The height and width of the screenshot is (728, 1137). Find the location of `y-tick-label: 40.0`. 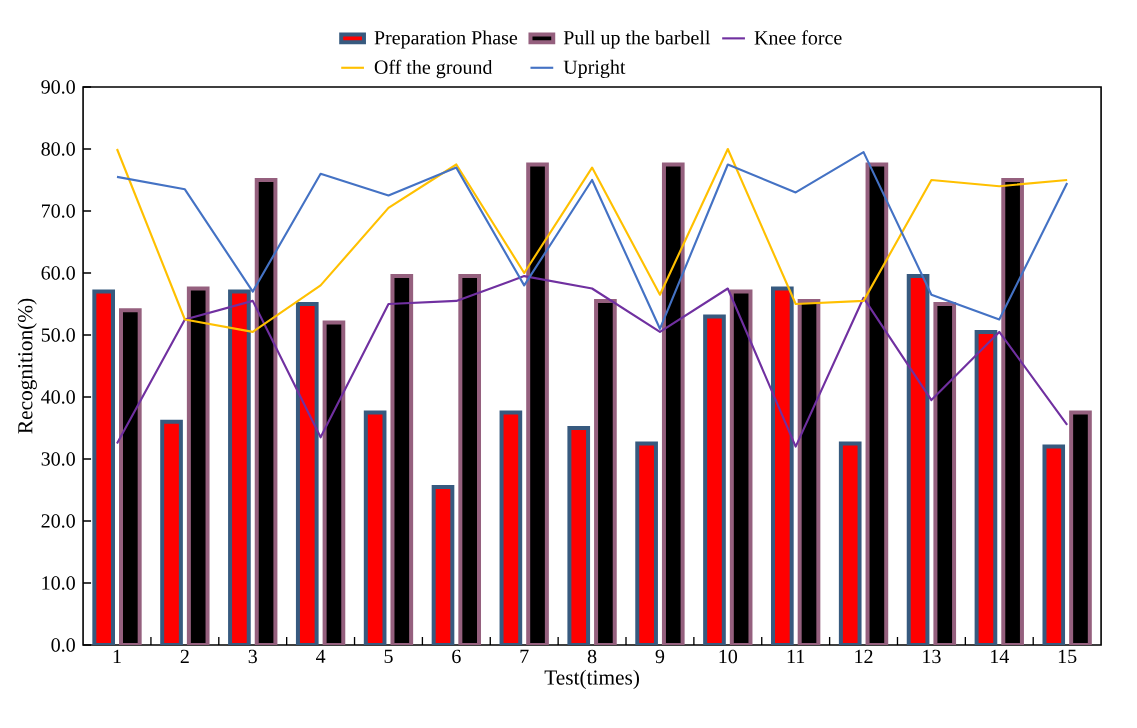

y-tick-label: 40.0 is located at coordinates (58, 397).